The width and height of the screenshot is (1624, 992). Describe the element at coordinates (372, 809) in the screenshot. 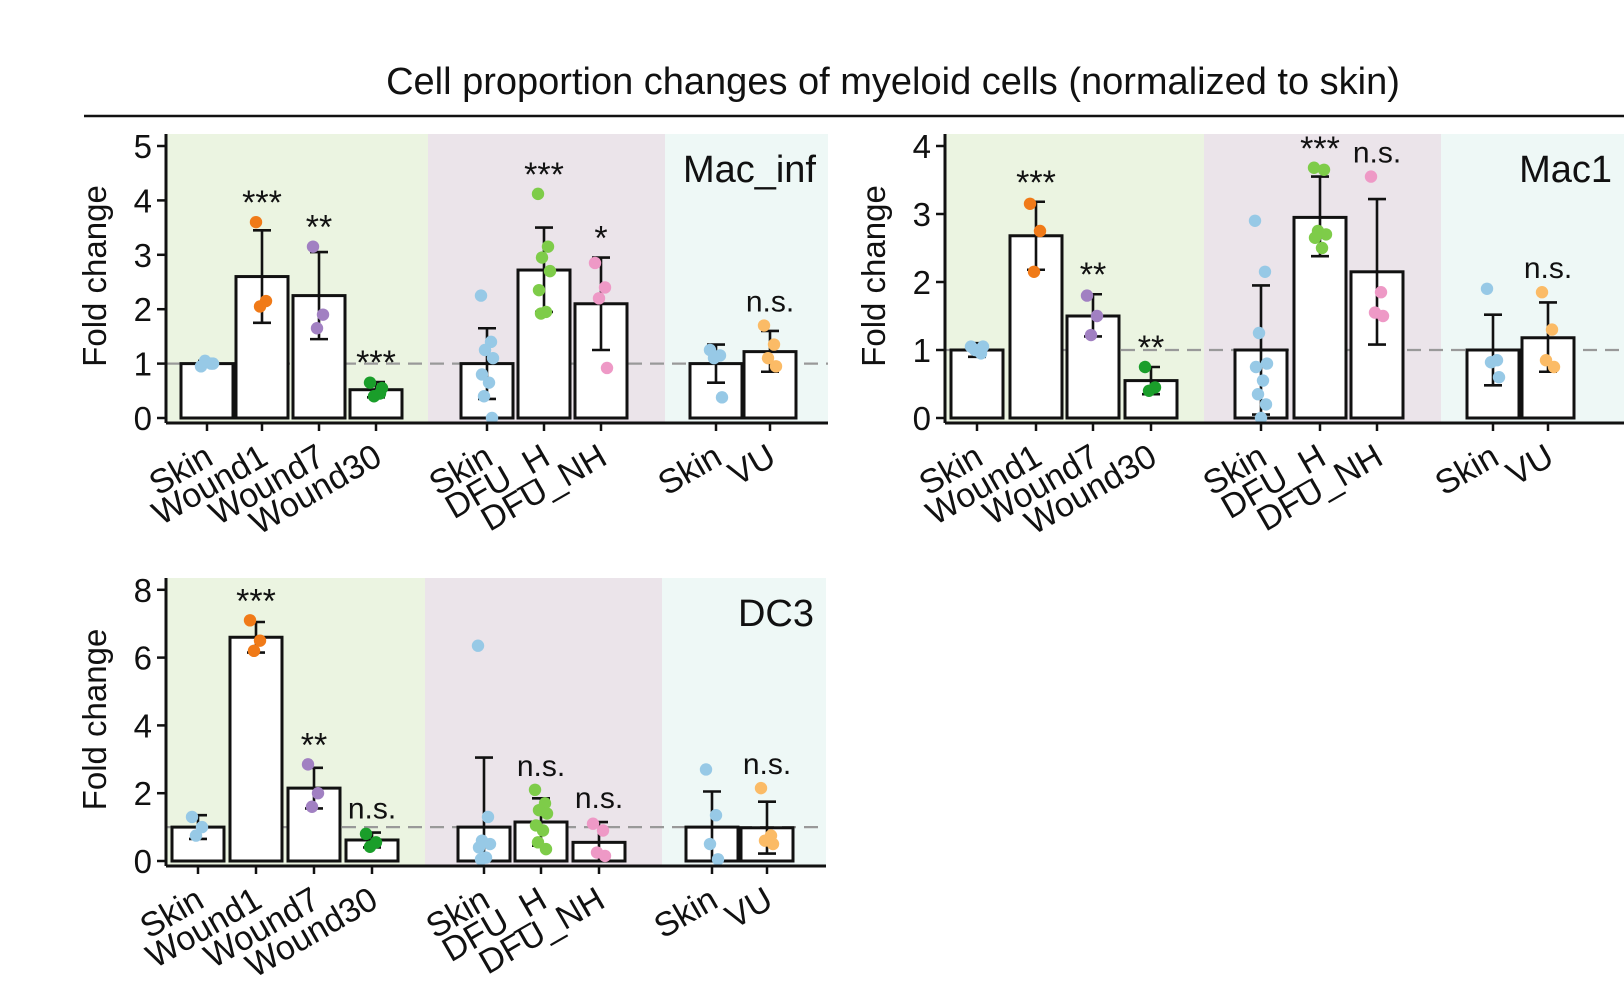

I see `dc3-g1-wound30-significance: n.s.` at that location.